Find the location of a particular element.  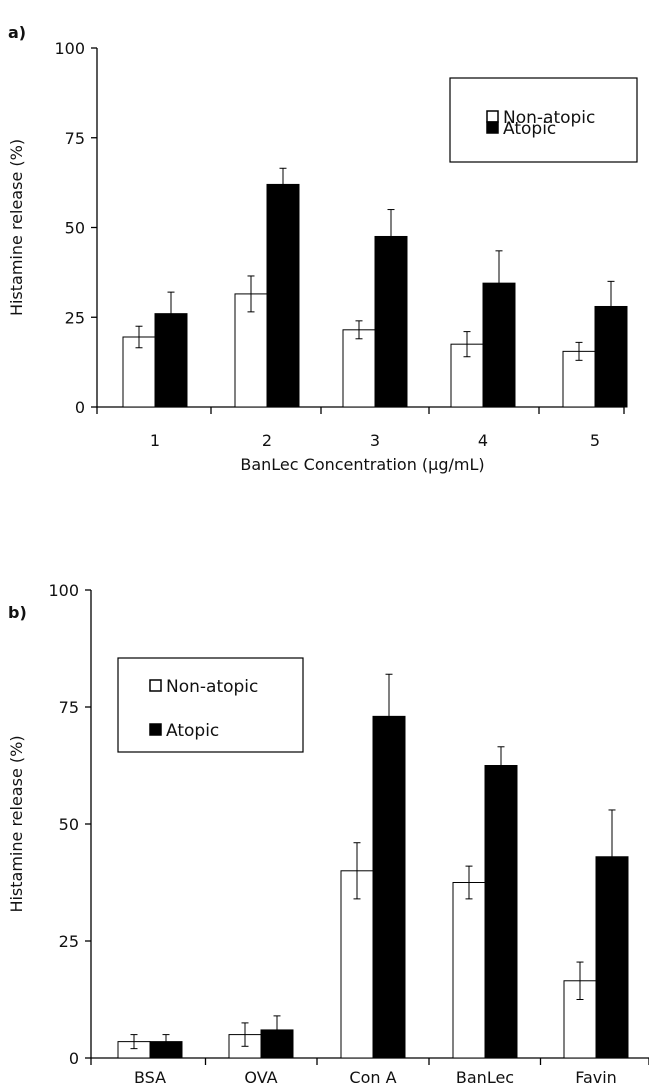

x-tick-label: OVA is located at coordinates (260, 1077).